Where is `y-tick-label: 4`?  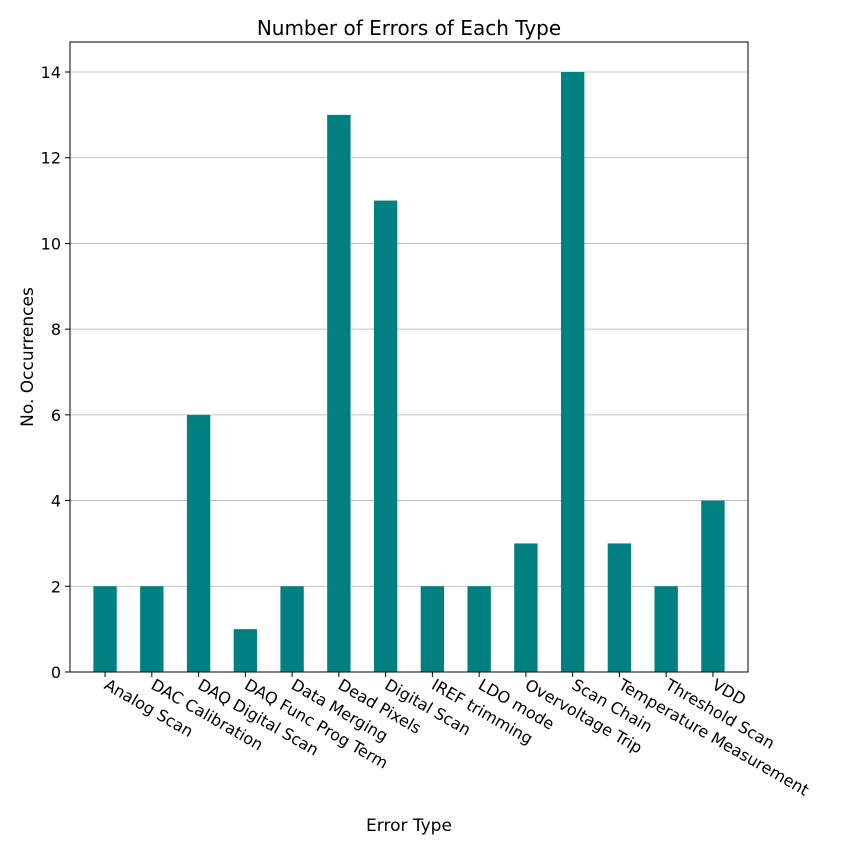
y-tick-label: 4 is located at coordinates (56, 501).